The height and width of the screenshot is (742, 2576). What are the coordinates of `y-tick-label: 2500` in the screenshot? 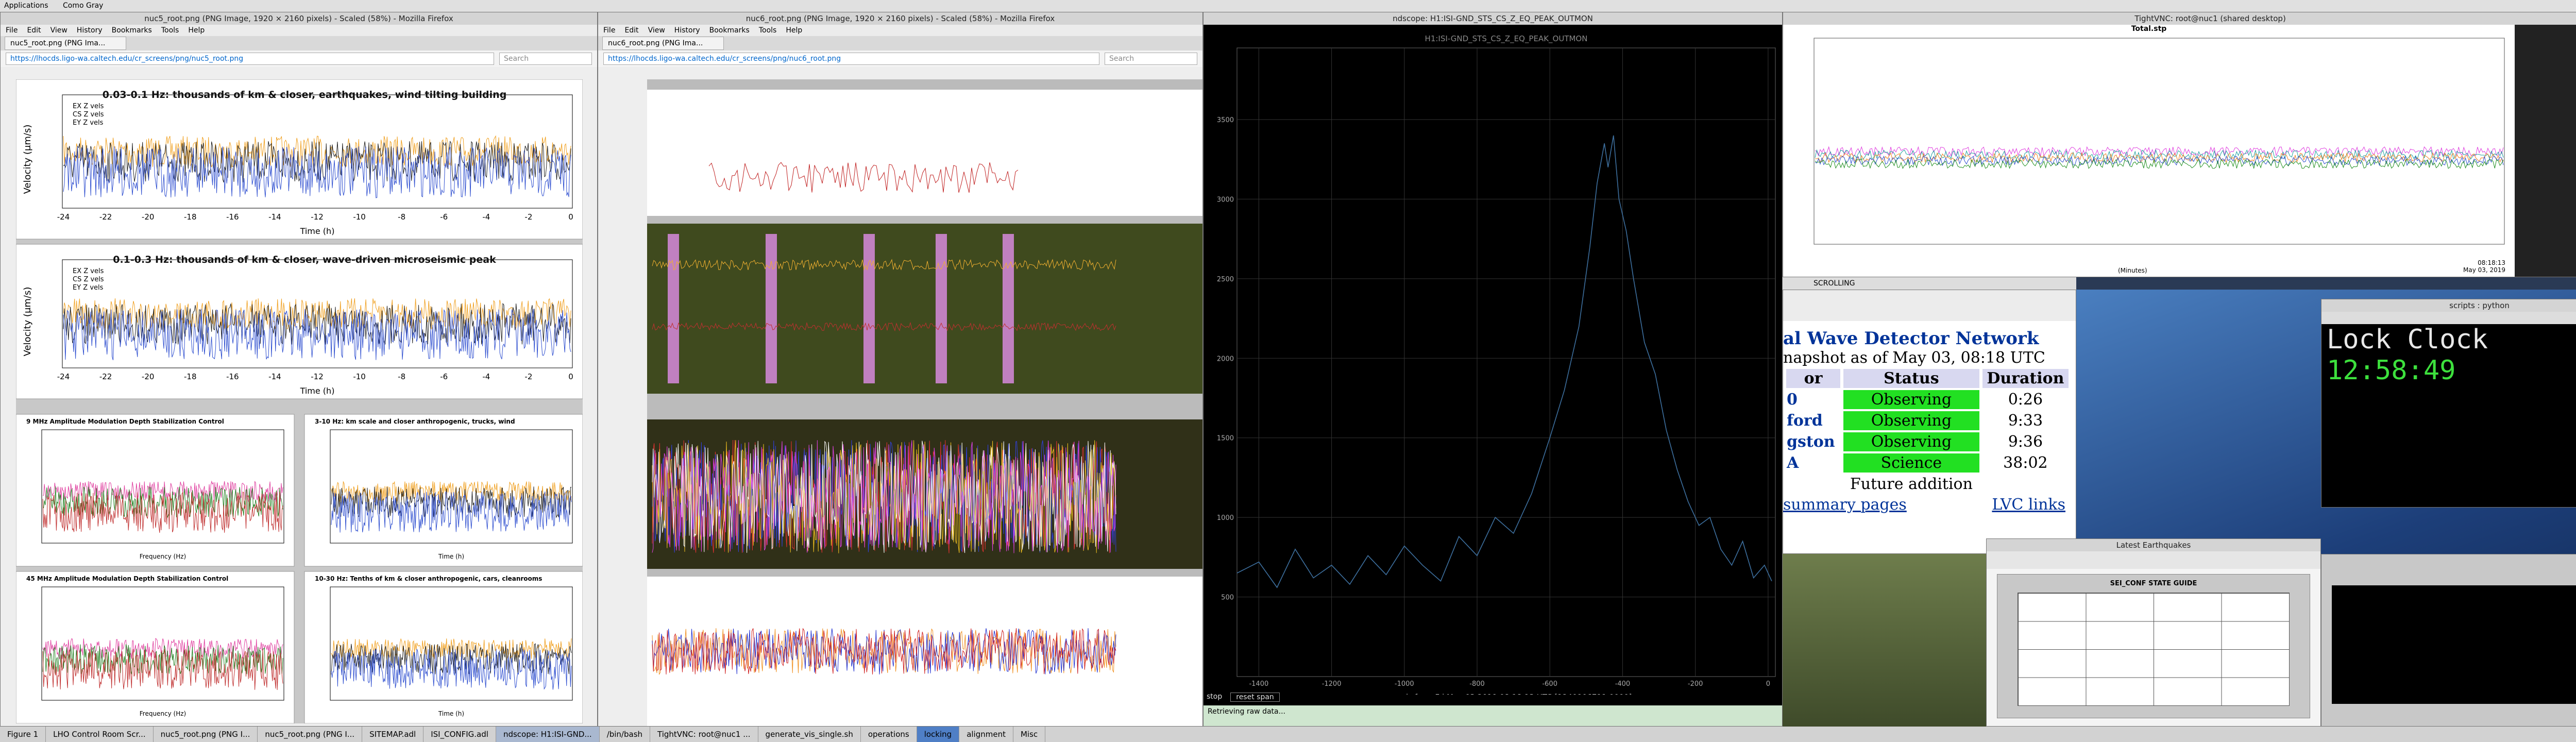 It's located at (1225, 279).